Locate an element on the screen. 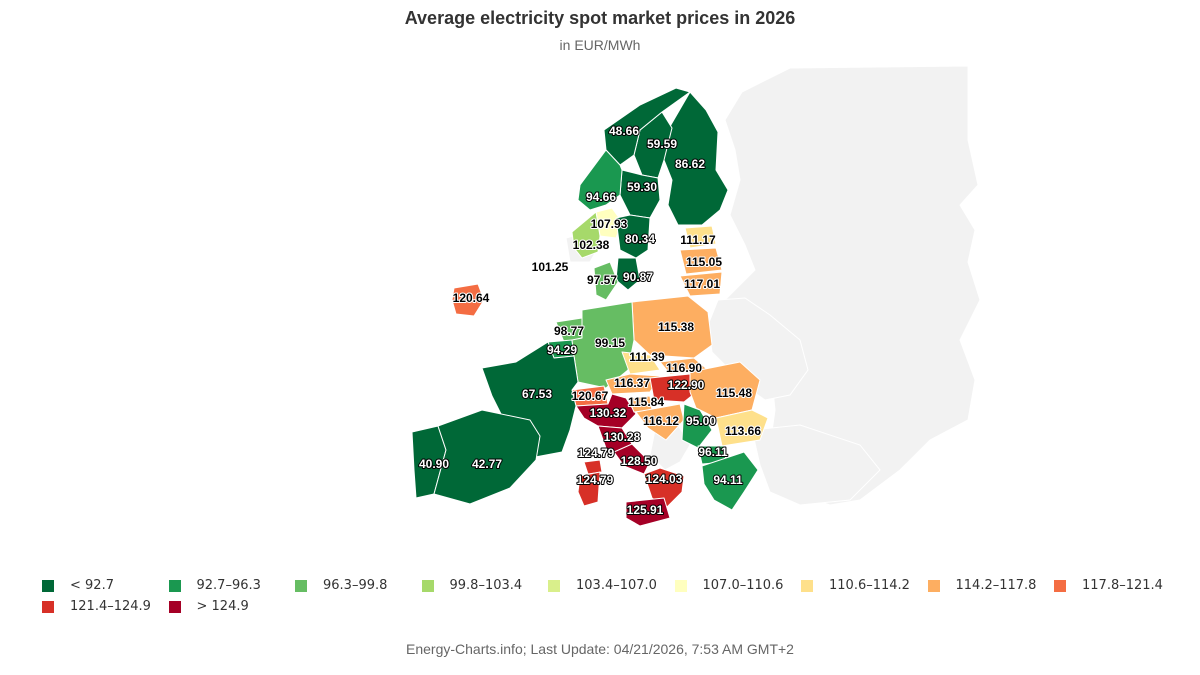  region-se3 is located at coordinates (633, 236).